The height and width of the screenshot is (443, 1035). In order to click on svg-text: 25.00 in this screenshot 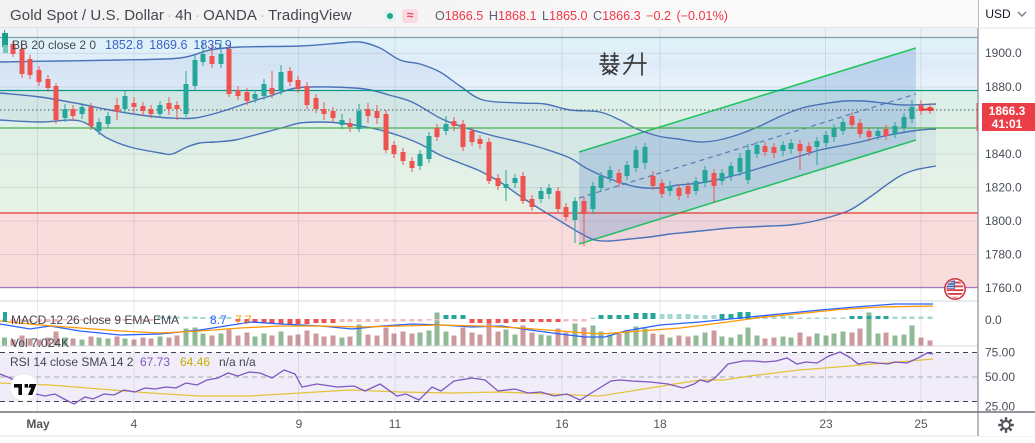, I will do `click(1000, 407)`.